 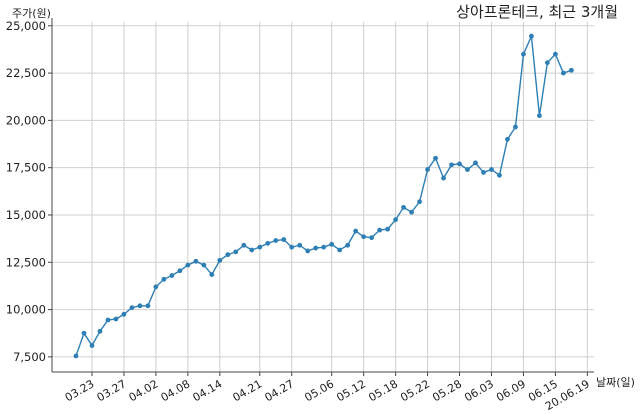 I want to click on x-tick-label: 05.06, so click(x=319, y=390).